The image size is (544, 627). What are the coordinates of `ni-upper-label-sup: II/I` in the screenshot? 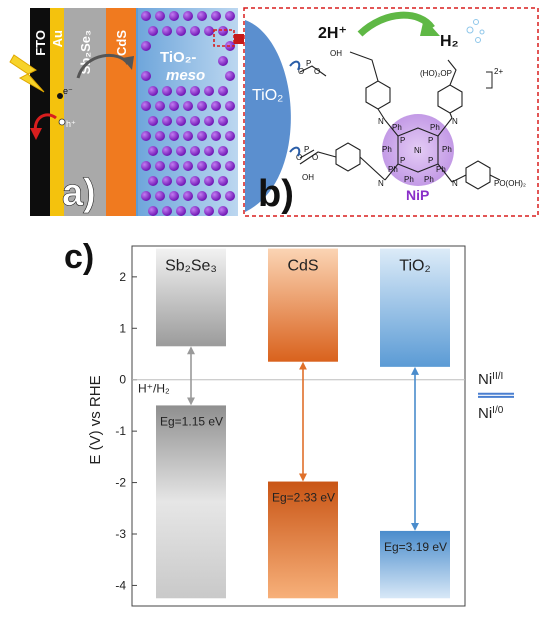 It's located at (497, 376).